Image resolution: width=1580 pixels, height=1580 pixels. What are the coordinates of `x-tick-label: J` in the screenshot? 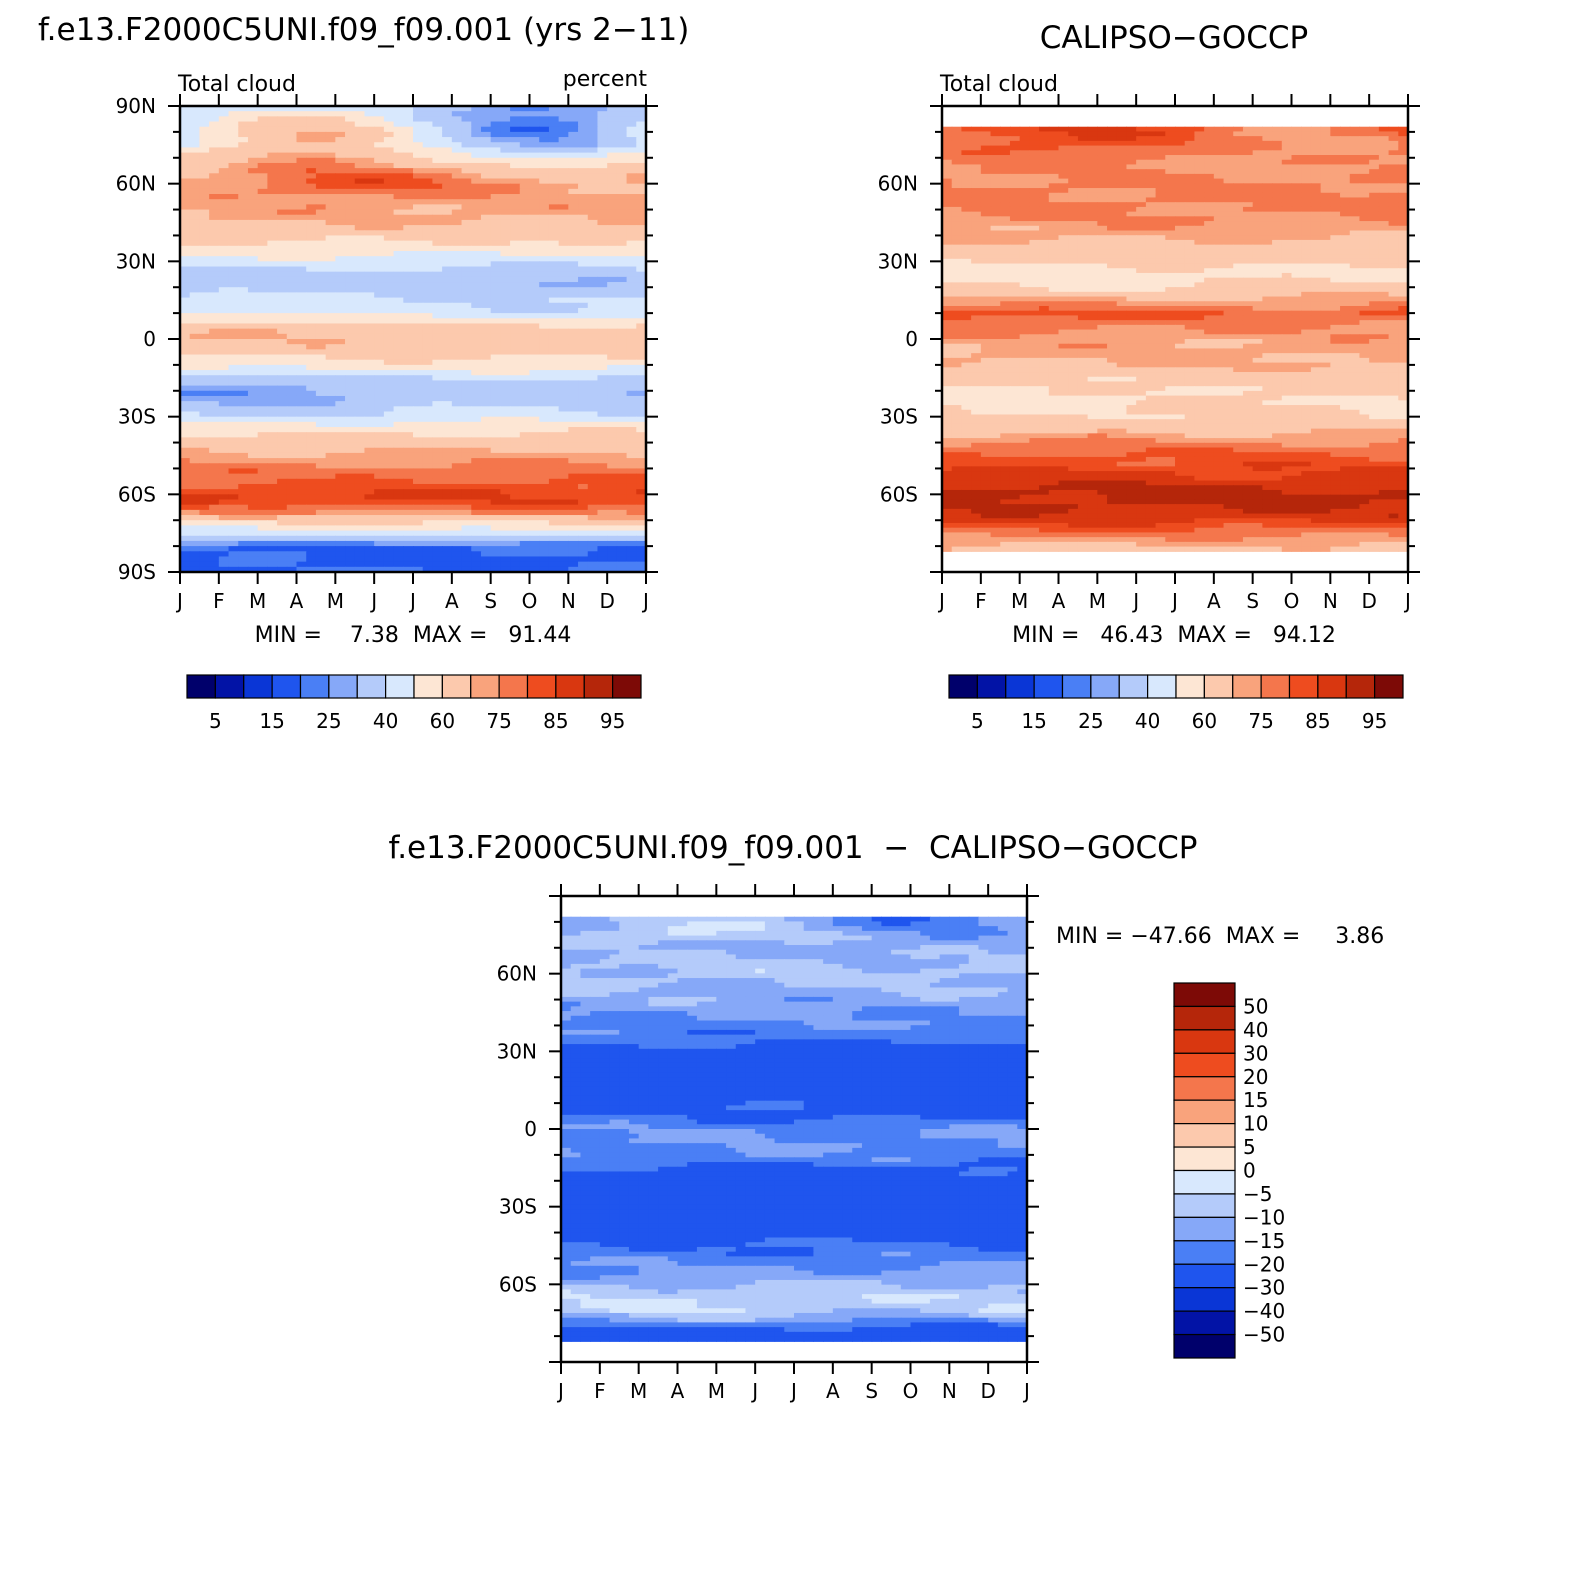 It's located at (179, 601).